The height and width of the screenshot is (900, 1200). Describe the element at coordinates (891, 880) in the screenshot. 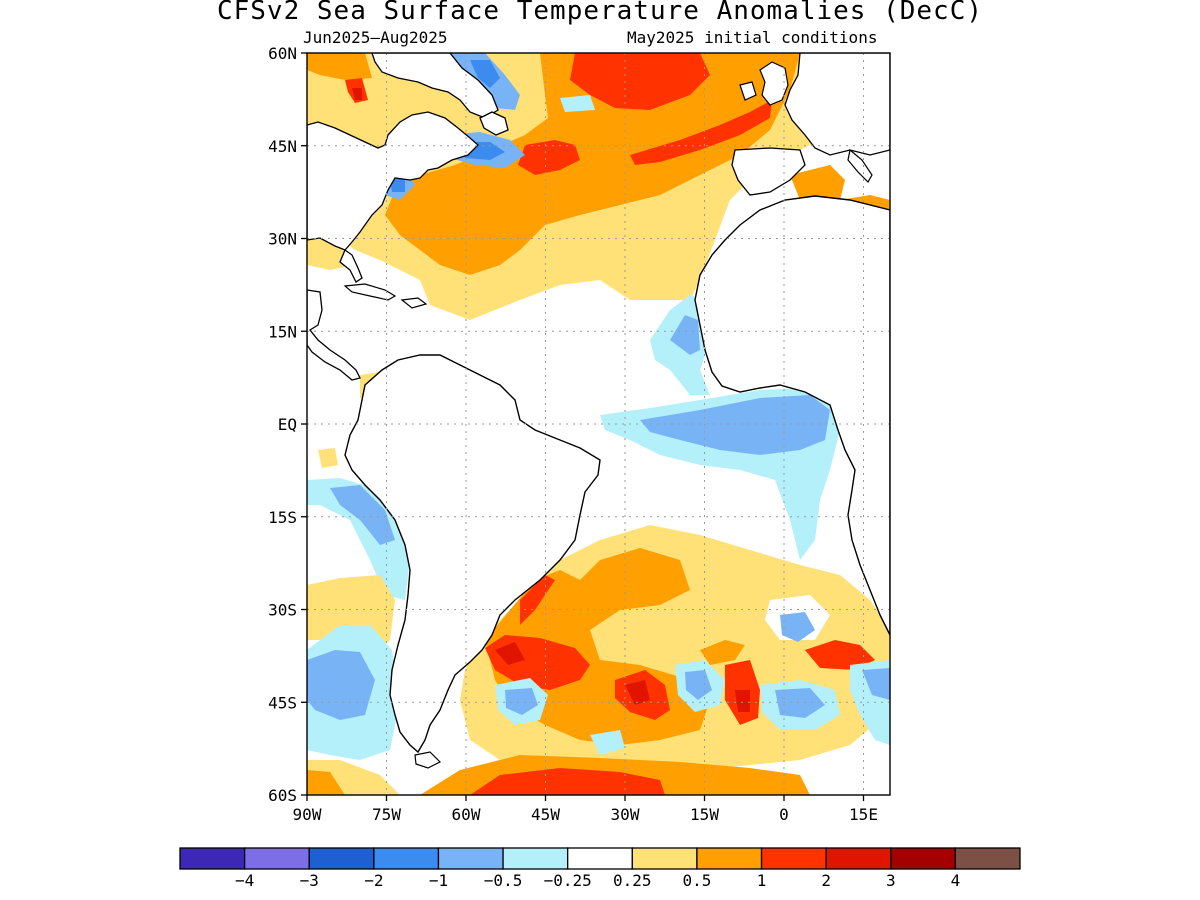

I see `colorbar-label: 3` at that location.